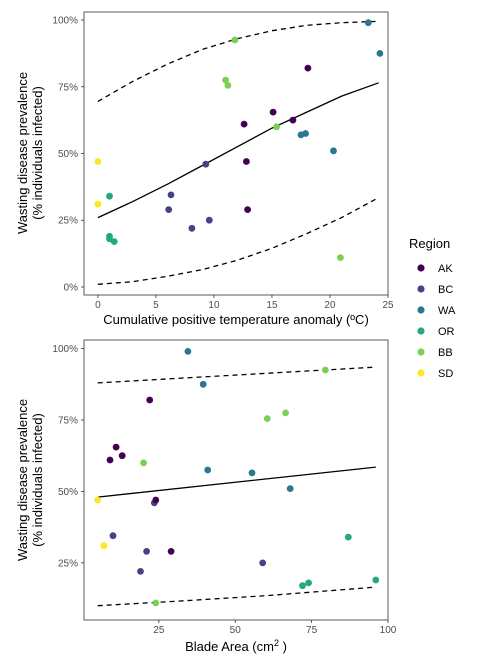 Image resolution: width=480 pixels, height=672 pixels. What do you see at coordinates (244, 303) in the screenshot?
I see `x-axis-ticks: 0 5 10 15 20 25` at bounding box center [244, 303].